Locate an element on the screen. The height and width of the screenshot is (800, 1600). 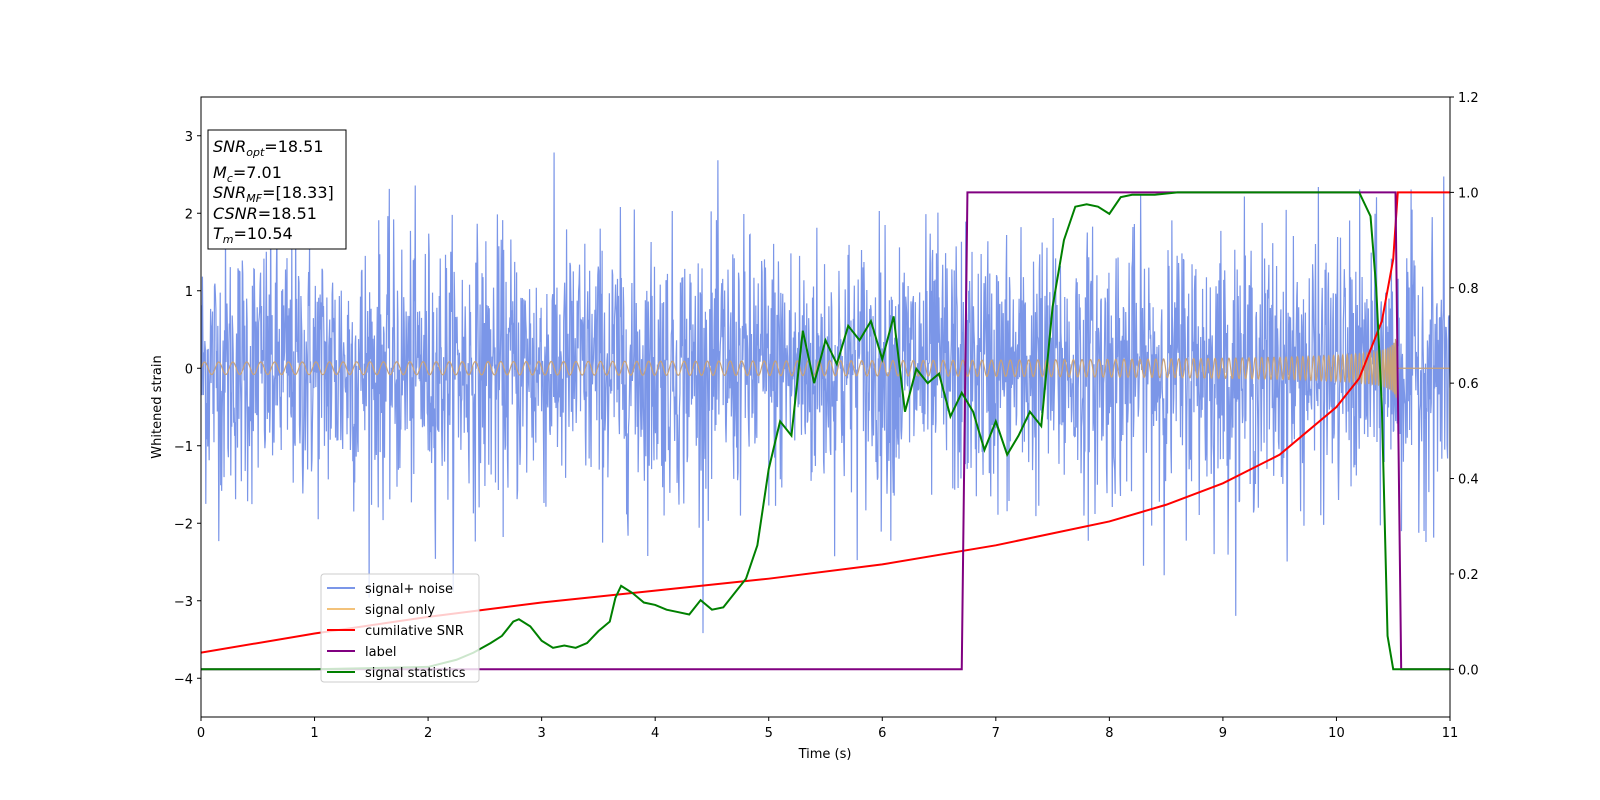
x-tick-label: 9 is located at coordinates (1223, 733).